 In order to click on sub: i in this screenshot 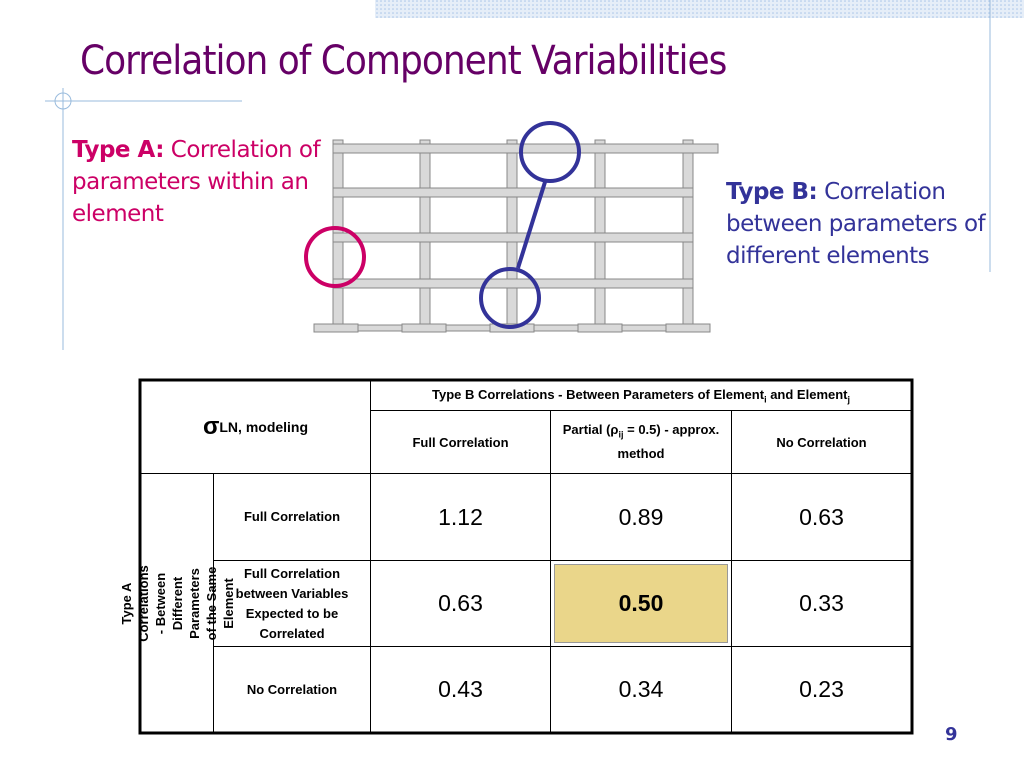, I will do `click(765, 399)`.